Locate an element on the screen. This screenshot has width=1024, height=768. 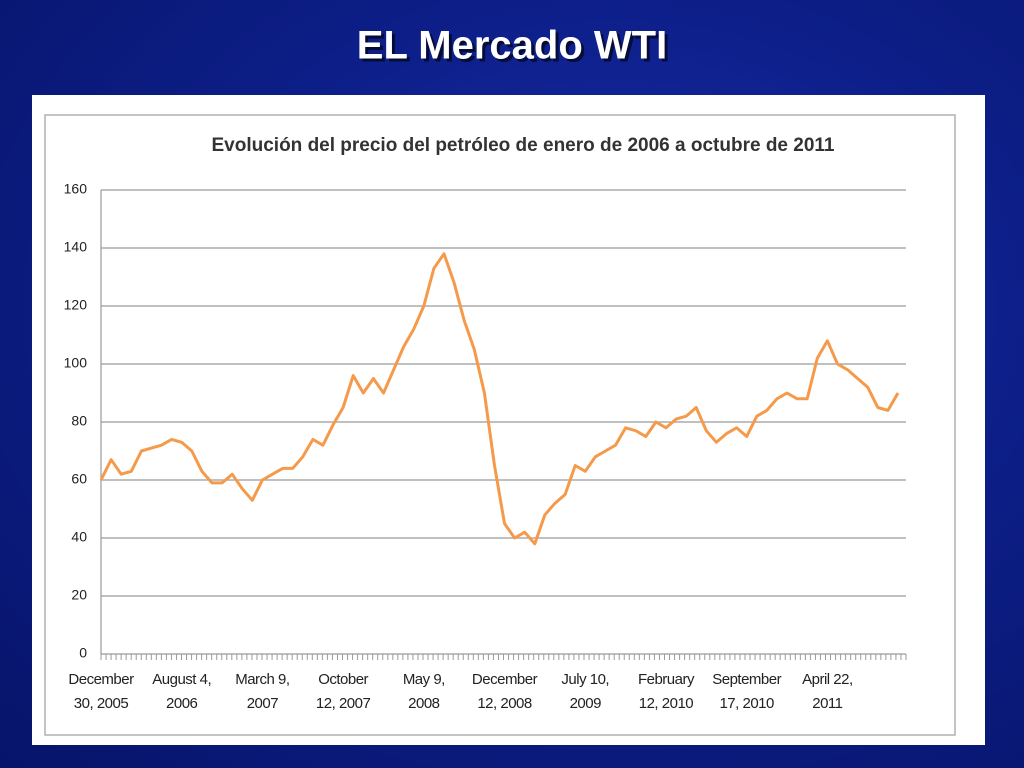
y-tick-label: 60 is located at coordinates (79, 479).